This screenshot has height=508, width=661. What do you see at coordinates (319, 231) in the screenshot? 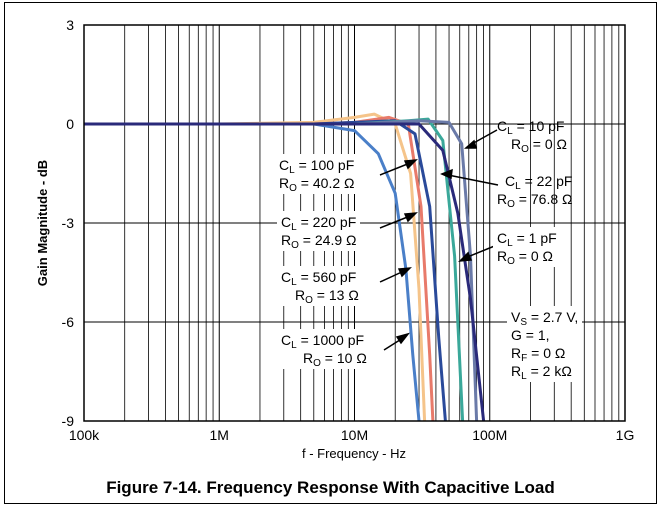
I see `annotation-cl-220pf: CL = 220 pF RO = 24.9 Ω` at bounding box center [319, 231].